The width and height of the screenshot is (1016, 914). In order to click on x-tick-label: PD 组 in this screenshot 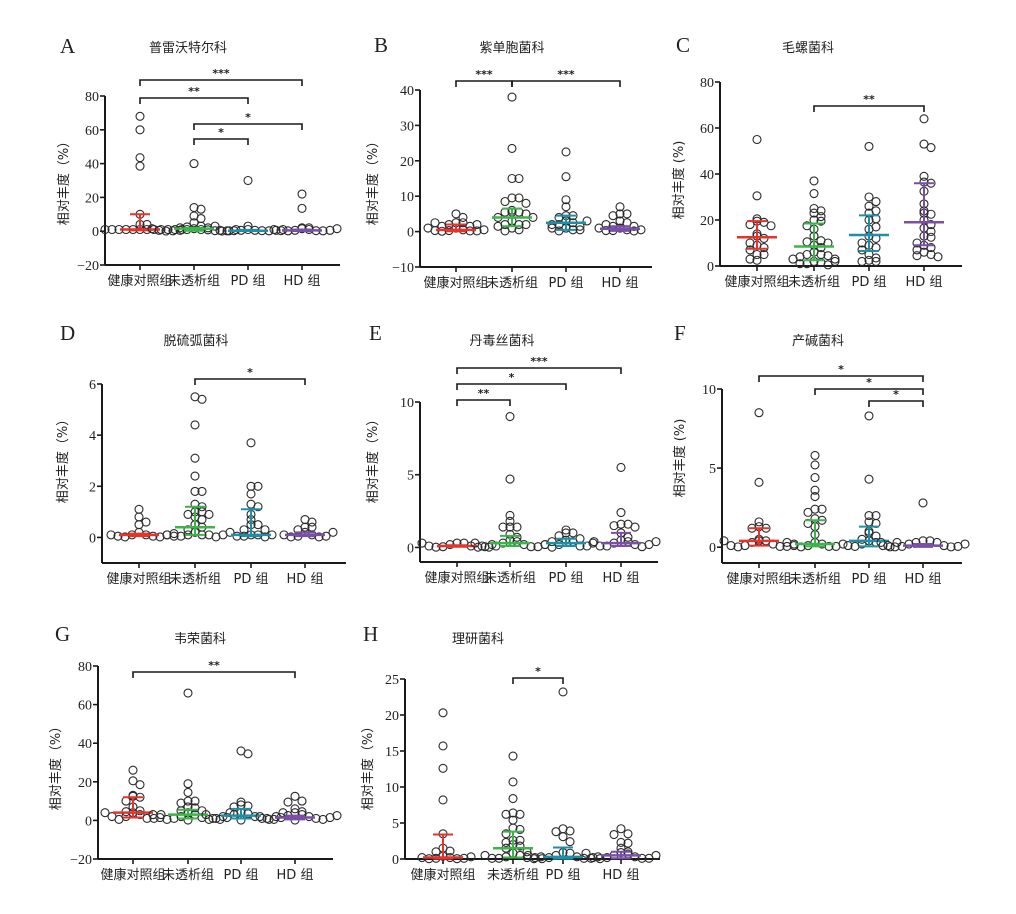, I will do `click(869, 282)`.